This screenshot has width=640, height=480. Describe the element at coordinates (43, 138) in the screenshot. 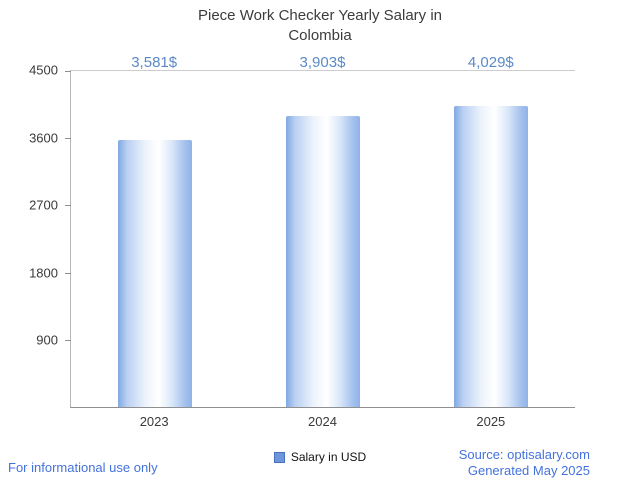

I see `y-axis-tick-label: 3600` at that location.